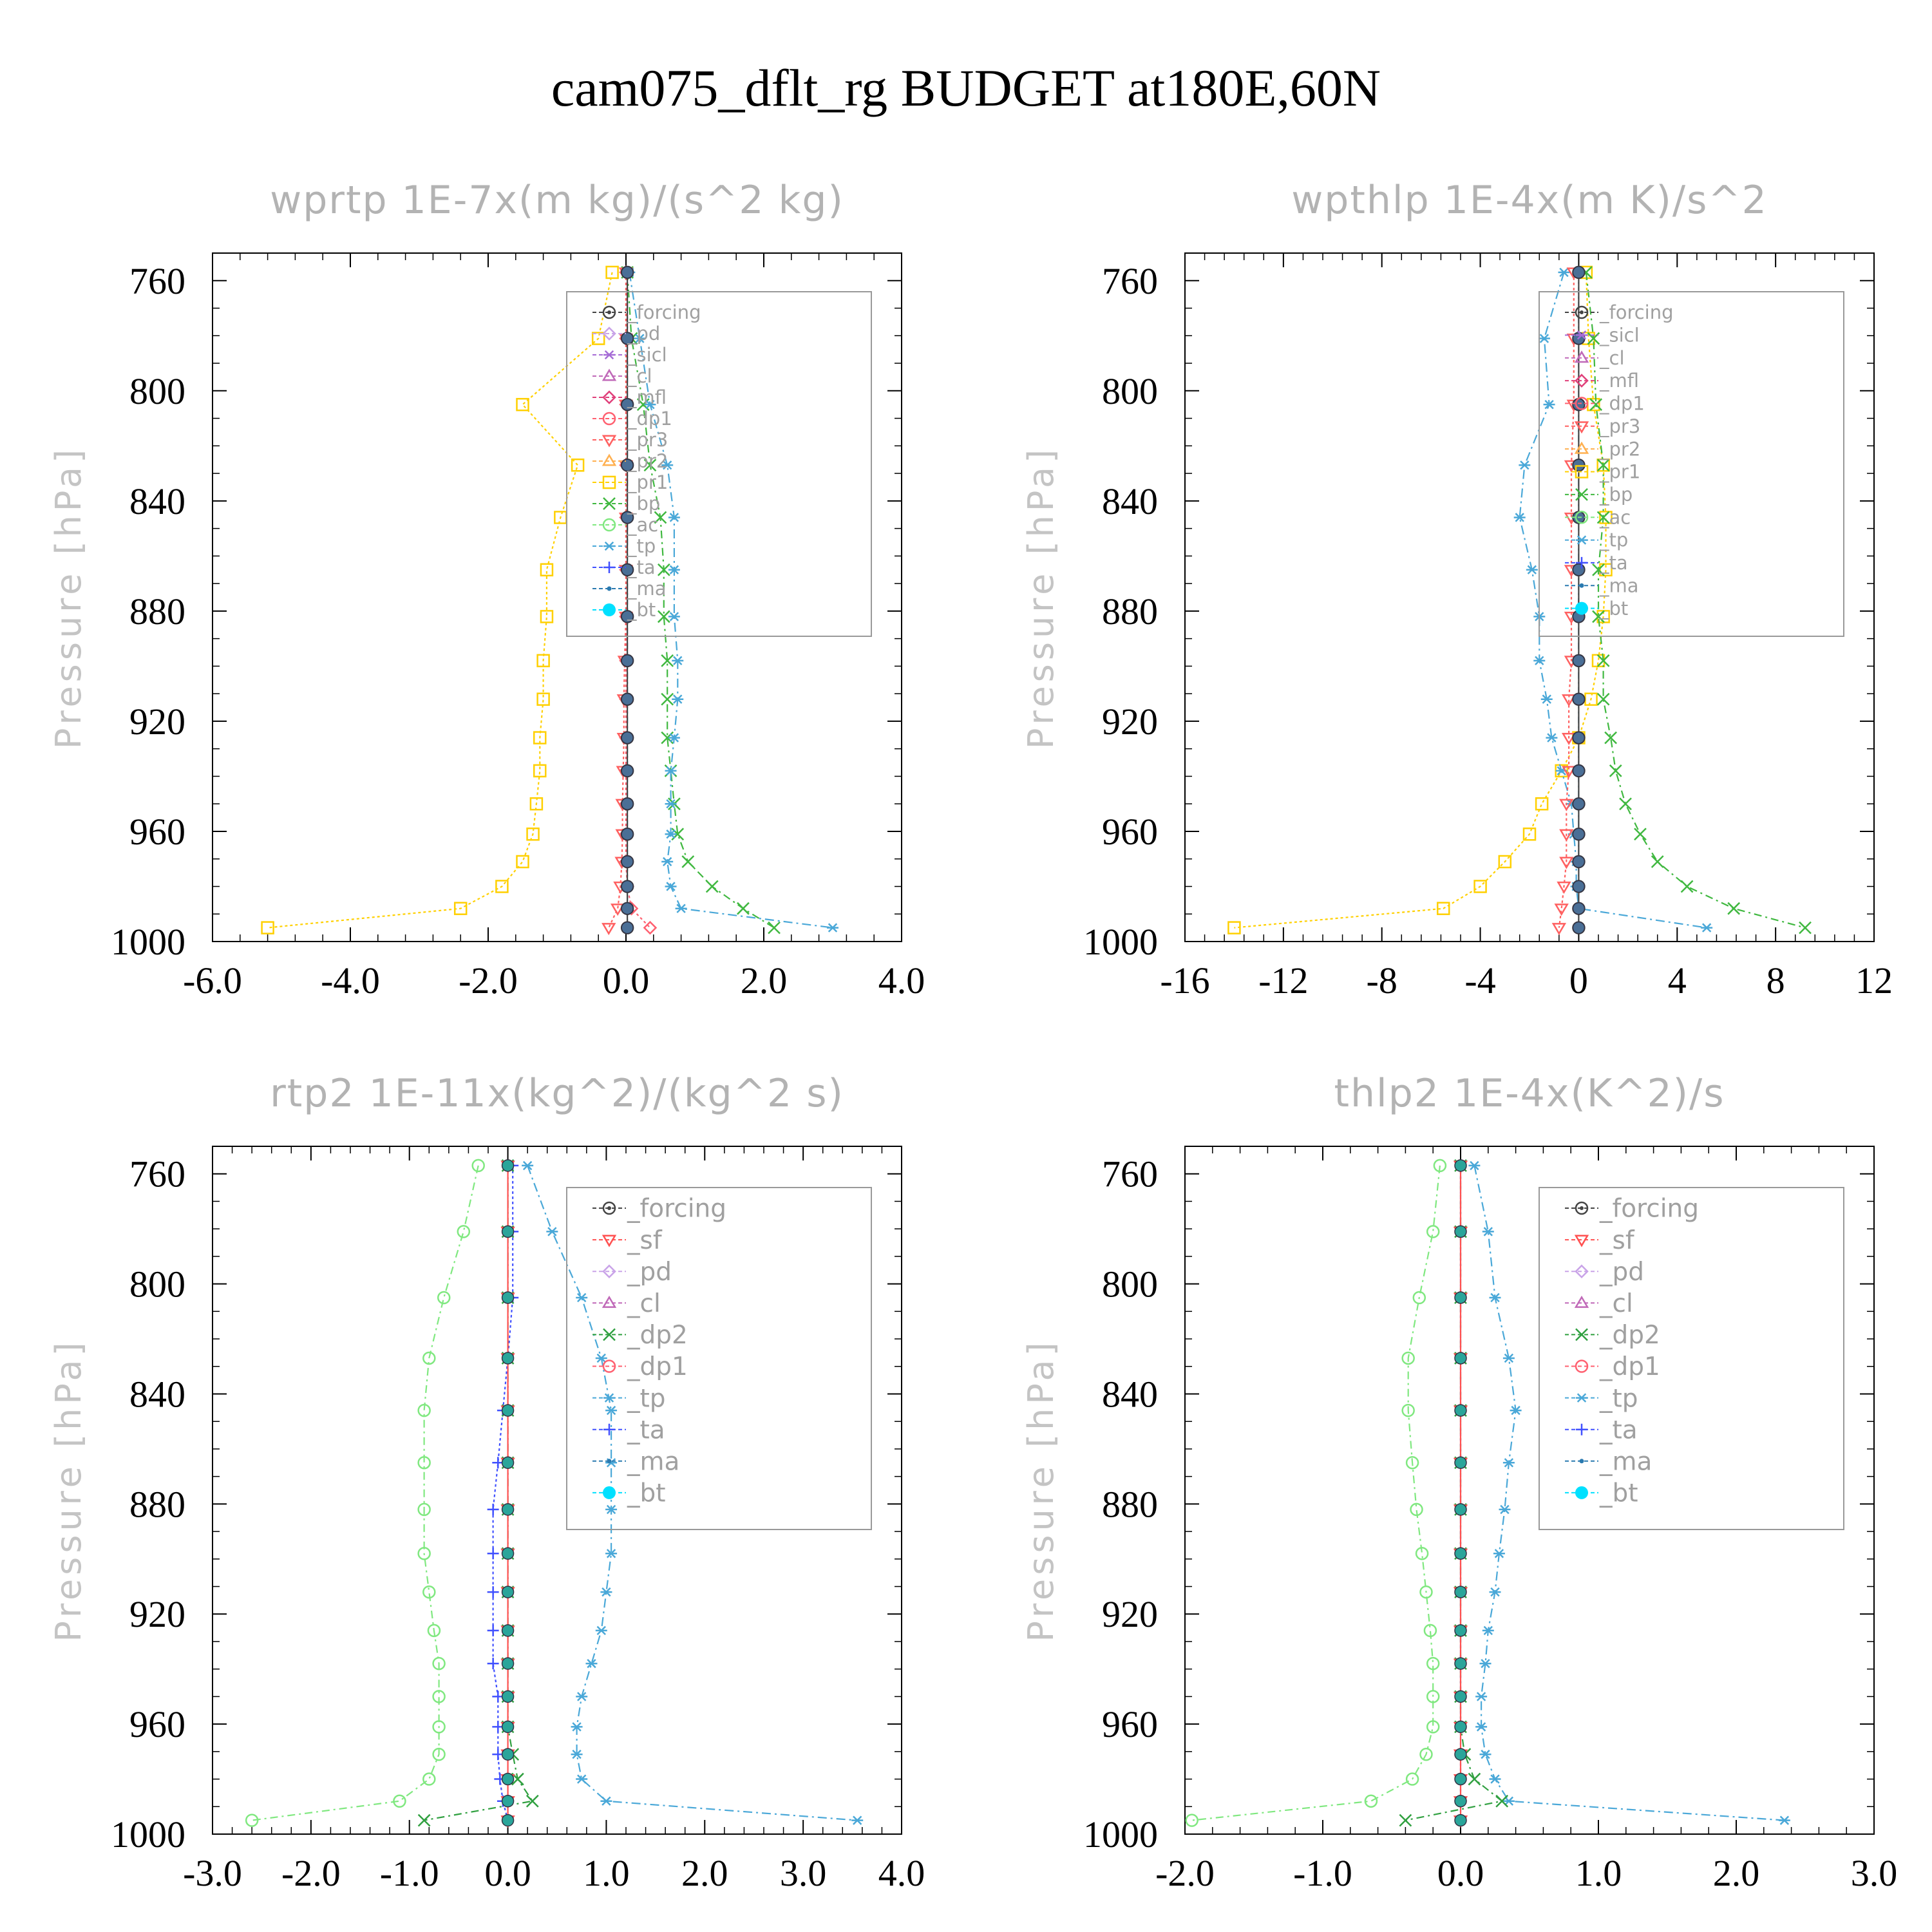  What do you see at coordinates (1595, 358) in the screenshot?
I see `legend-item: _cl` at bounding box center [1595, 358].